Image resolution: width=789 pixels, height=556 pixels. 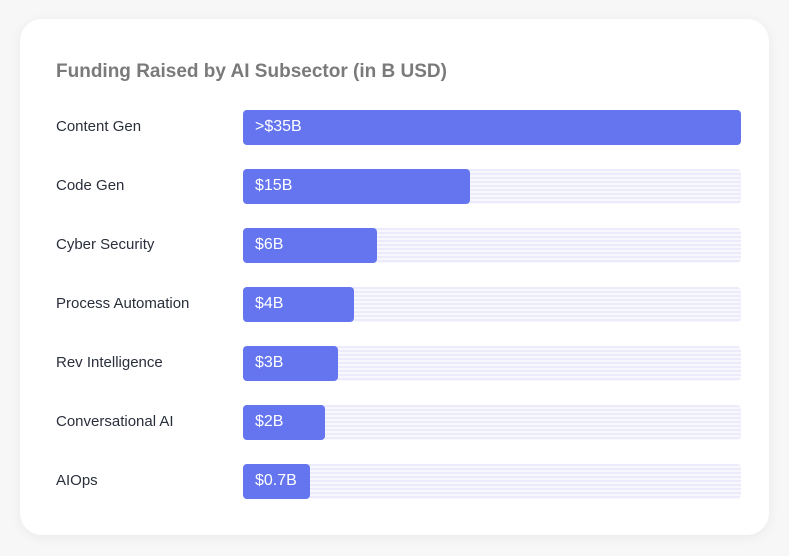 I want to click on category-label: Rev Intelligence, so click(x=109, y=362).